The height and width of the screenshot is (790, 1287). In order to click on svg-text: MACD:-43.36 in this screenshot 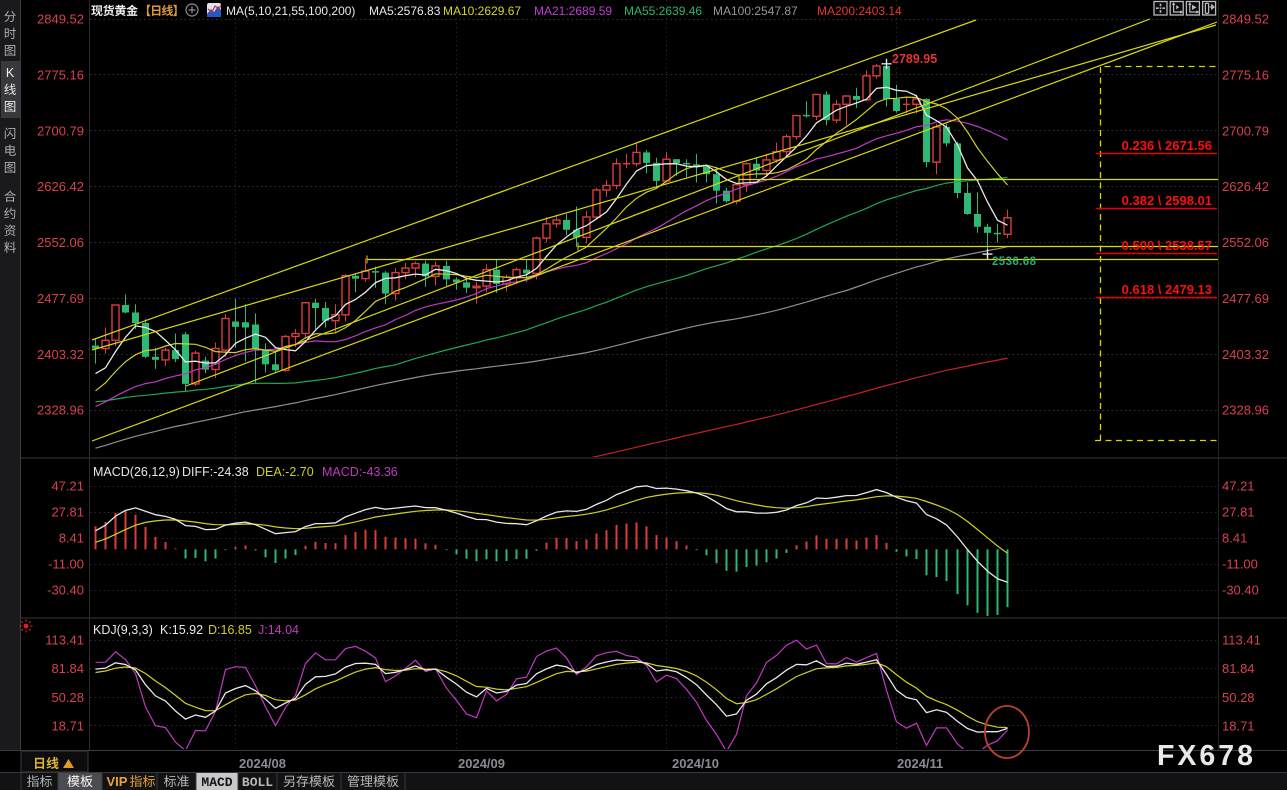, I will do `click(360, 472)`.